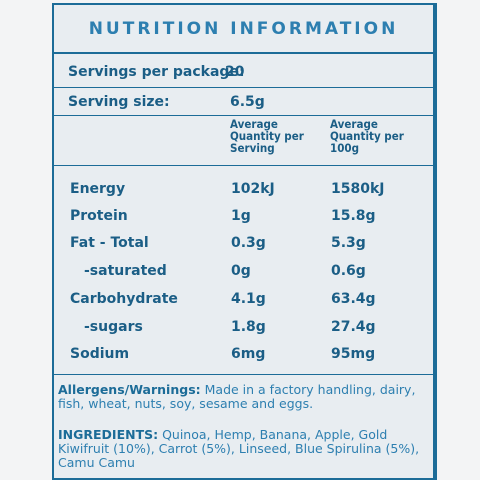 The height and width of the screenshot is (480, 480). I want to click on nutrient-name: Sodium, so click(100, 354).